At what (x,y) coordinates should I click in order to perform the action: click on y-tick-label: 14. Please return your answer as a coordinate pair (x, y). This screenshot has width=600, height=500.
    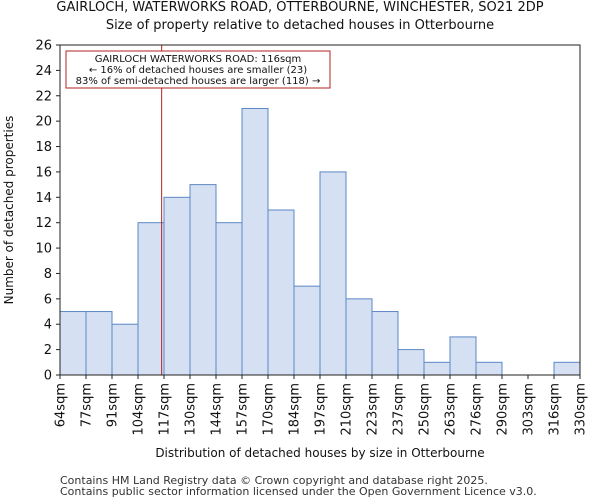
    Looking at the image, I should click on (43, 198).